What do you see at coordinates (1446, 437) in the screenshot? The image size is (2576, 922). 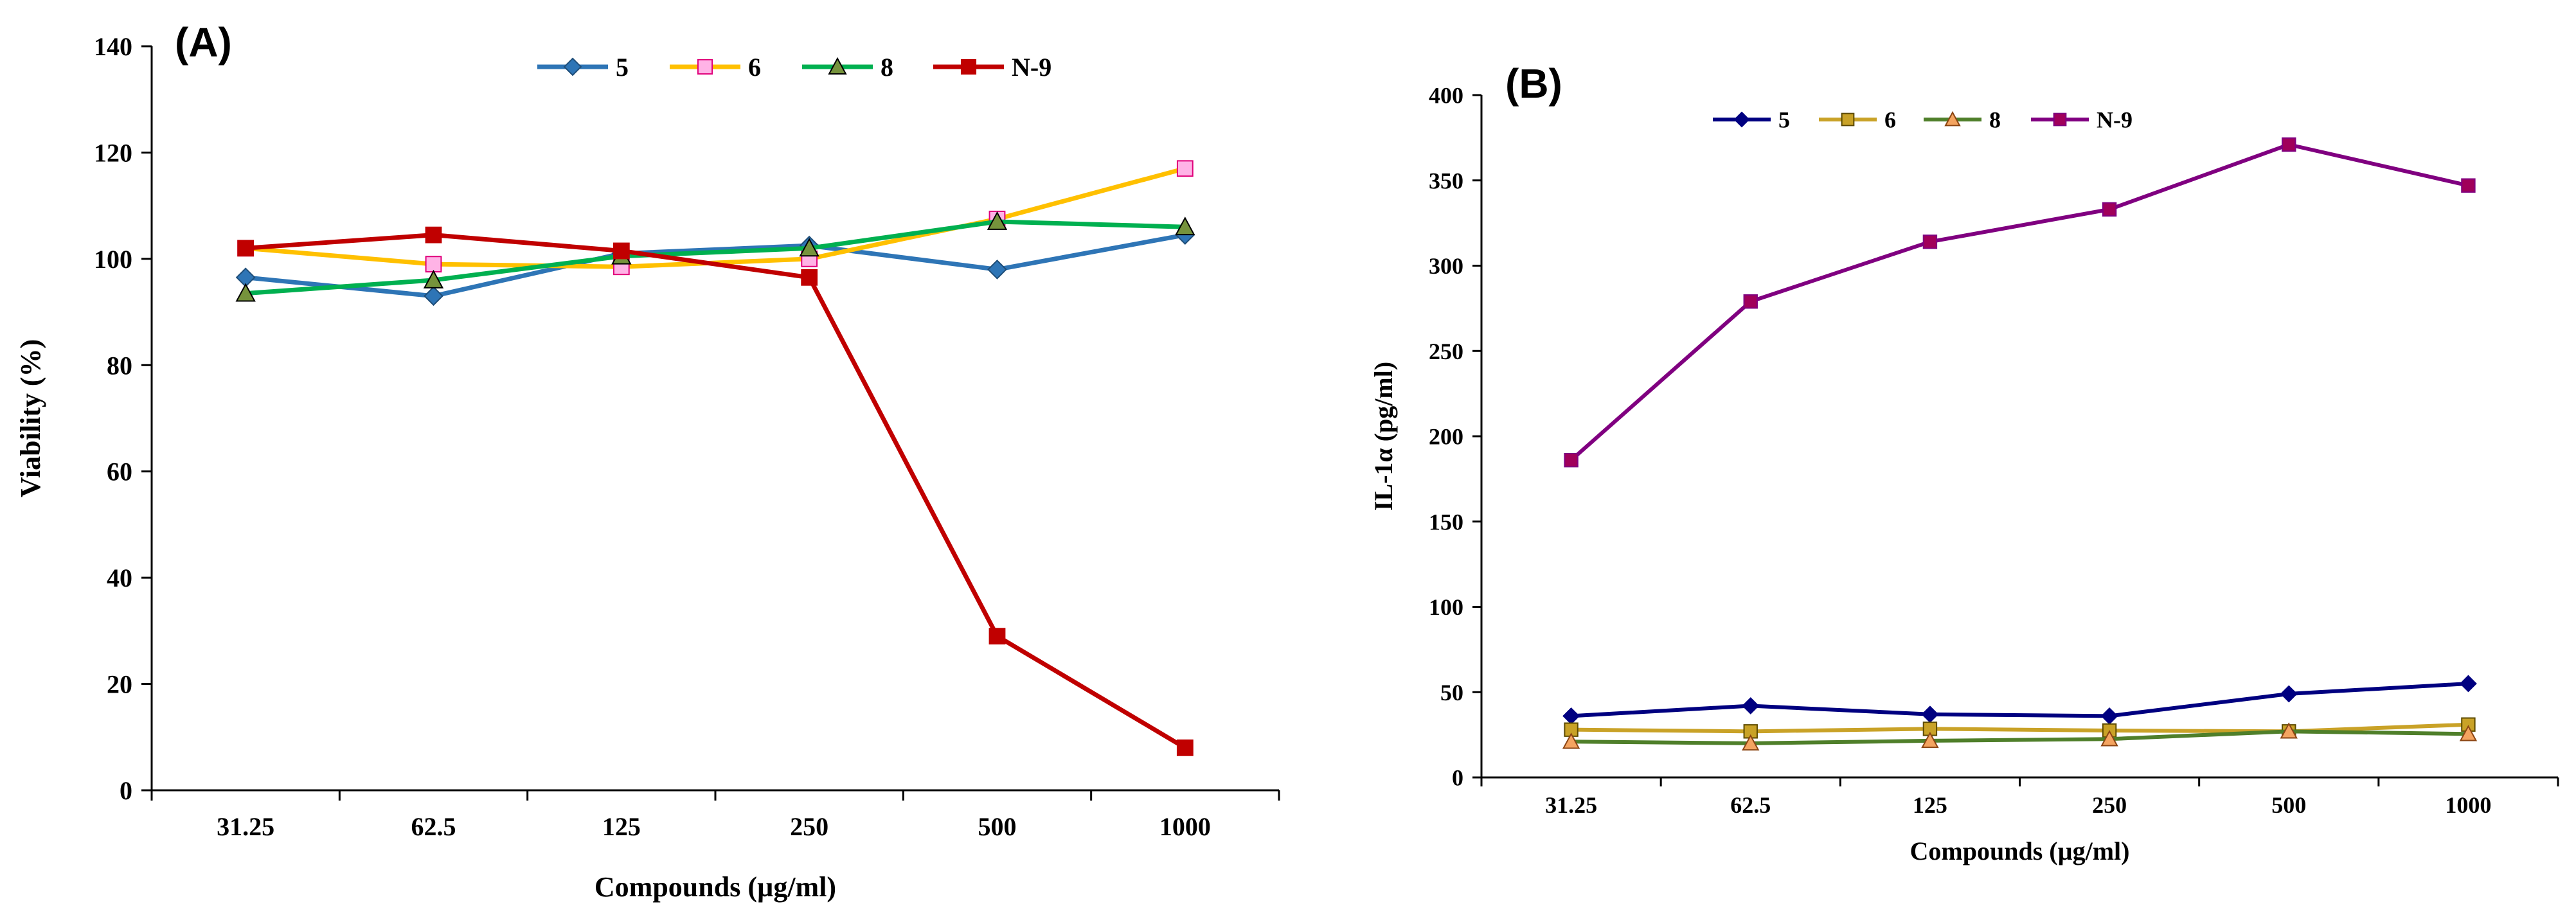 I see `y-tick-label: 200` at bounding box center [1446, 437].